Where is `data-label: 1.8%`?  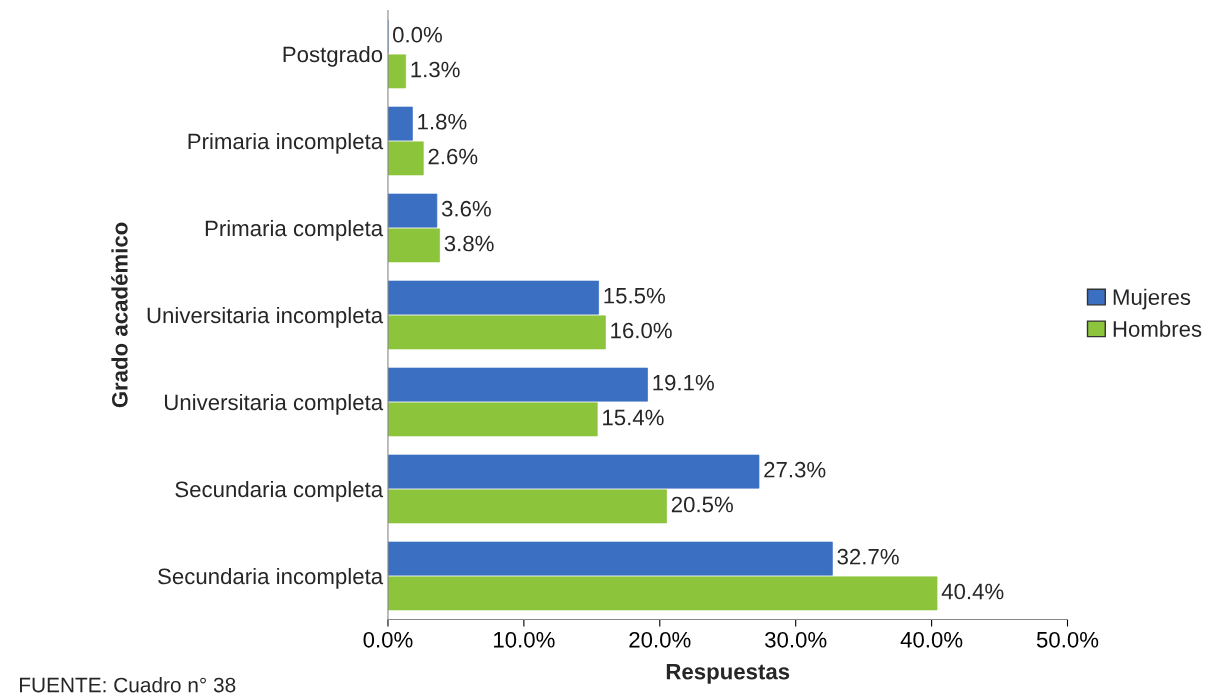 data-label: 1.8% is located at coordinates (442, 121).